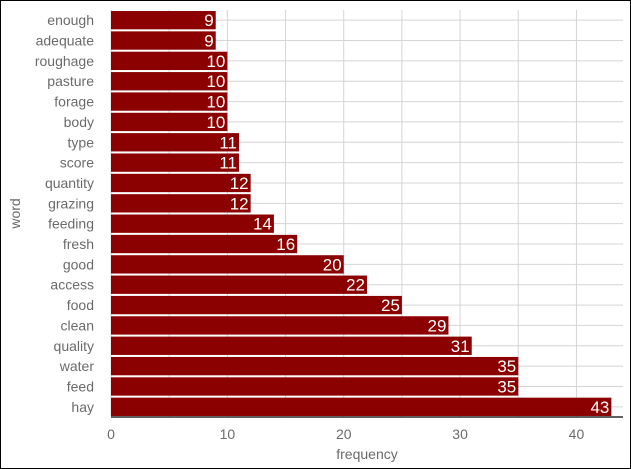  Describe the element at coordinates (227, 264) in the screenshot. I see `bar-good` at that location.